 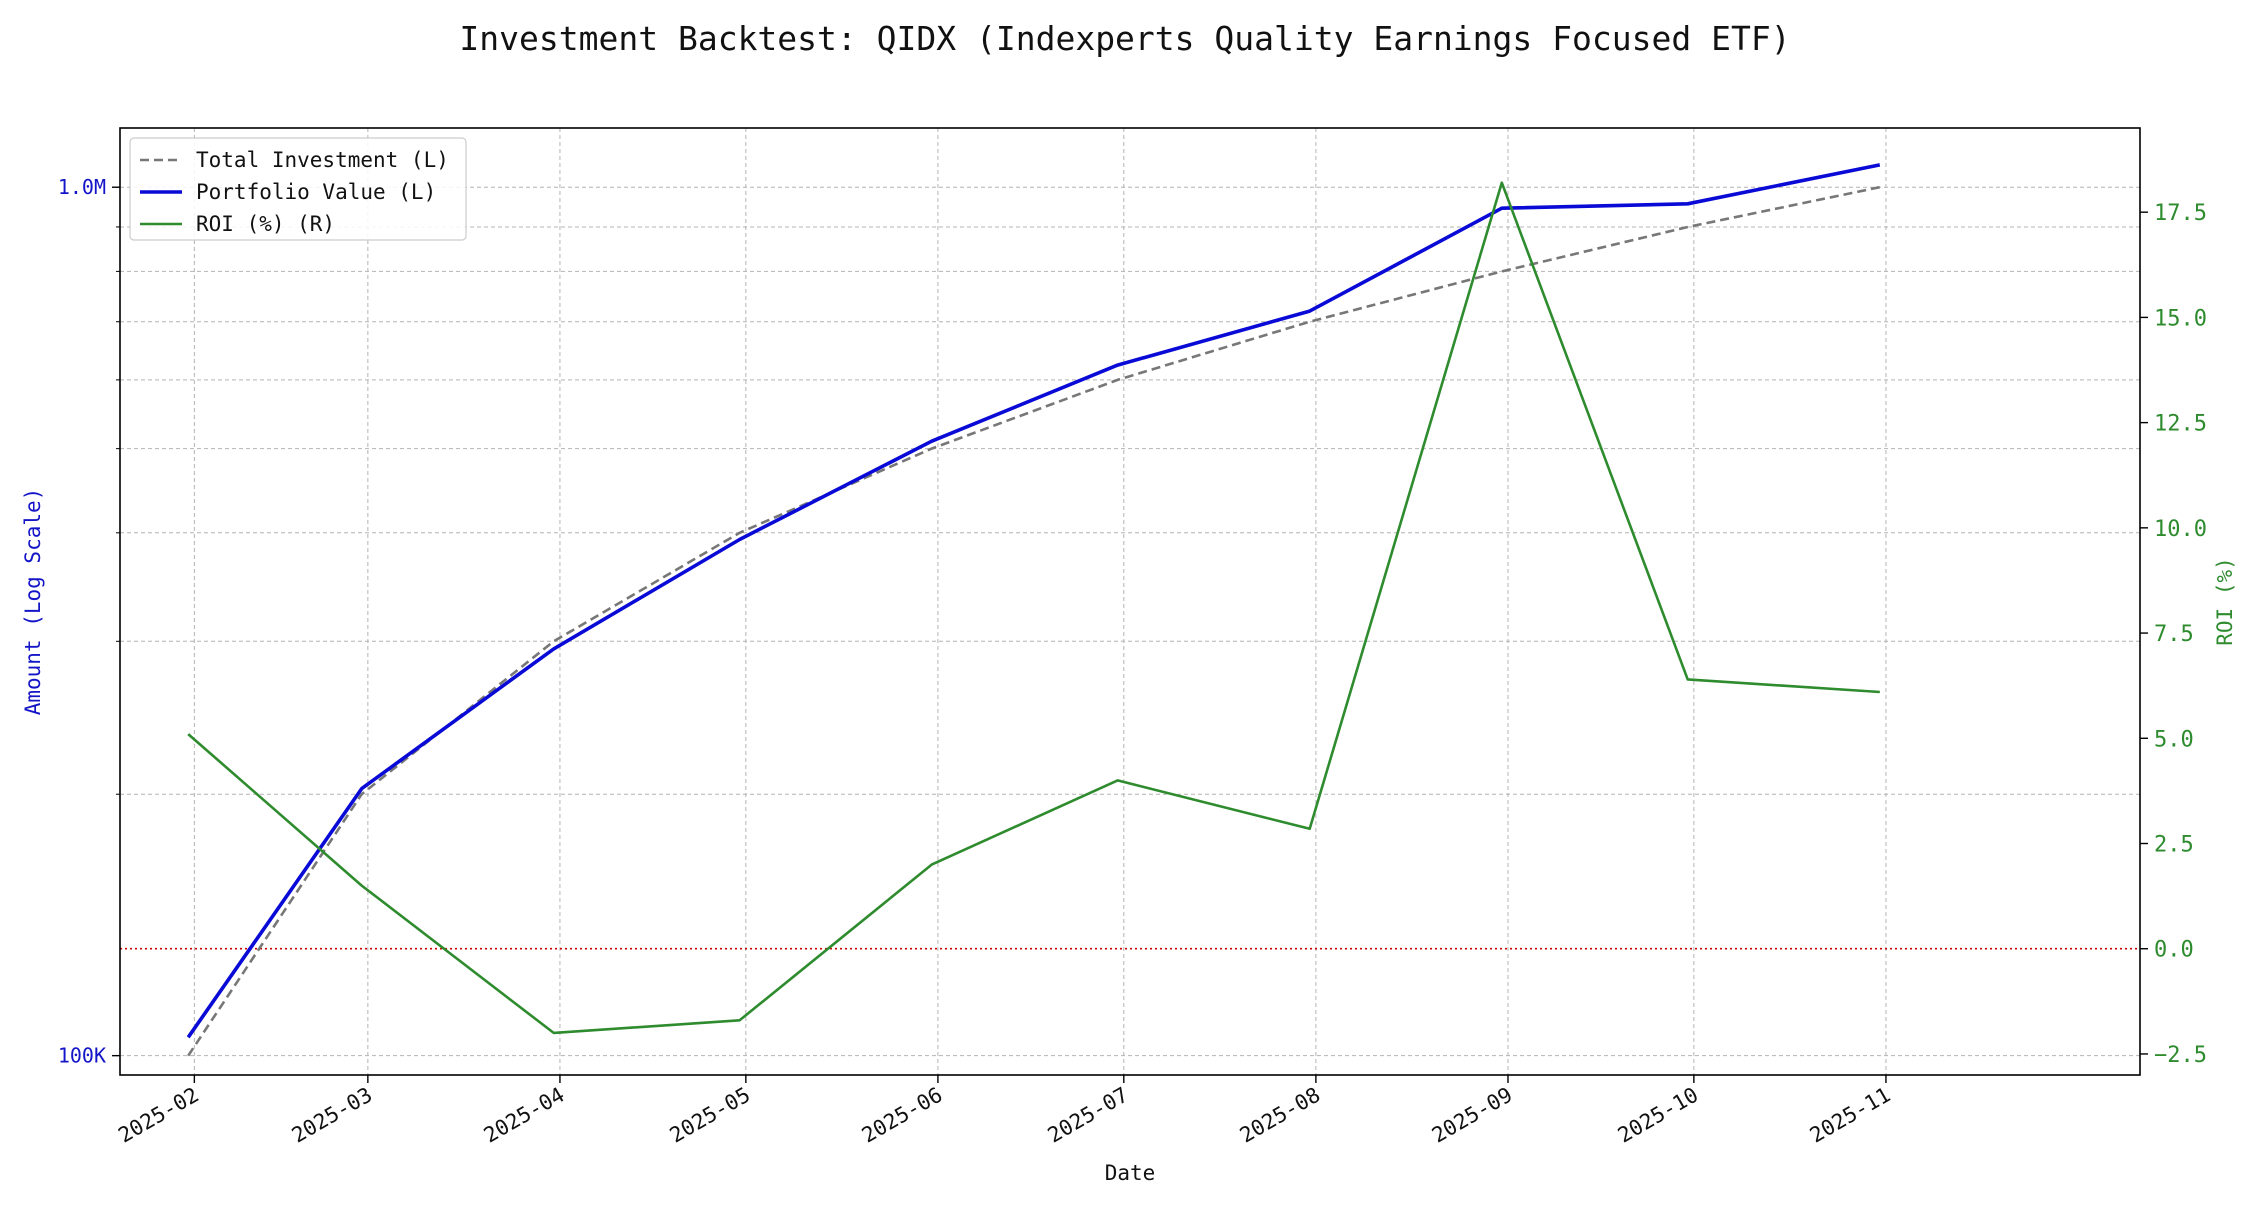 What do you see at coordinates (158, 1115) in the screenshot?
I see `x-tick-label: 2025-02` at bounding box center [158, 1115].